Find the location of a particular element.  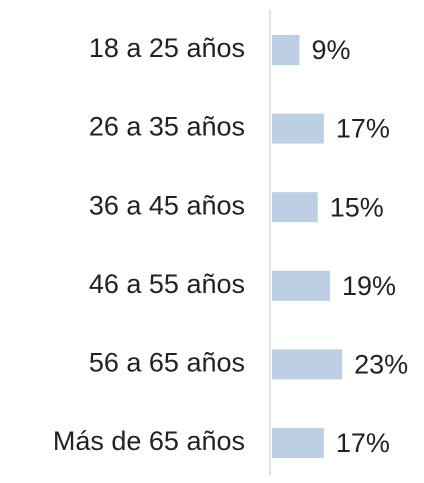

category-label: 36 a 45 años is located at coordinates (167, 205).